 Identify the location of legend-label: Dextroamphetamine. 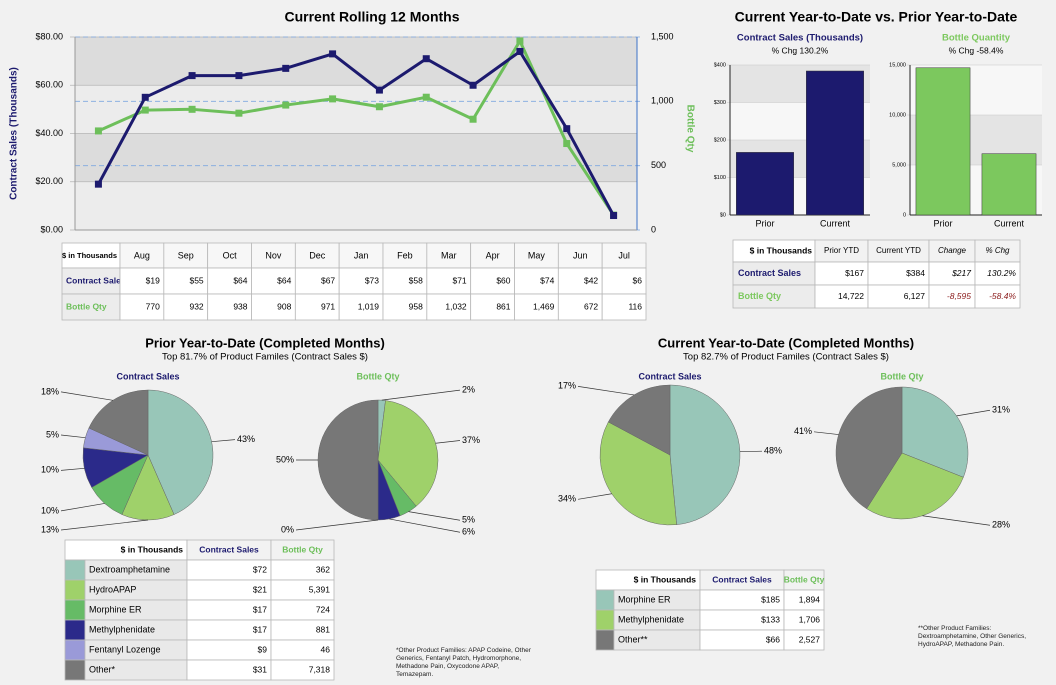
(129, 569).